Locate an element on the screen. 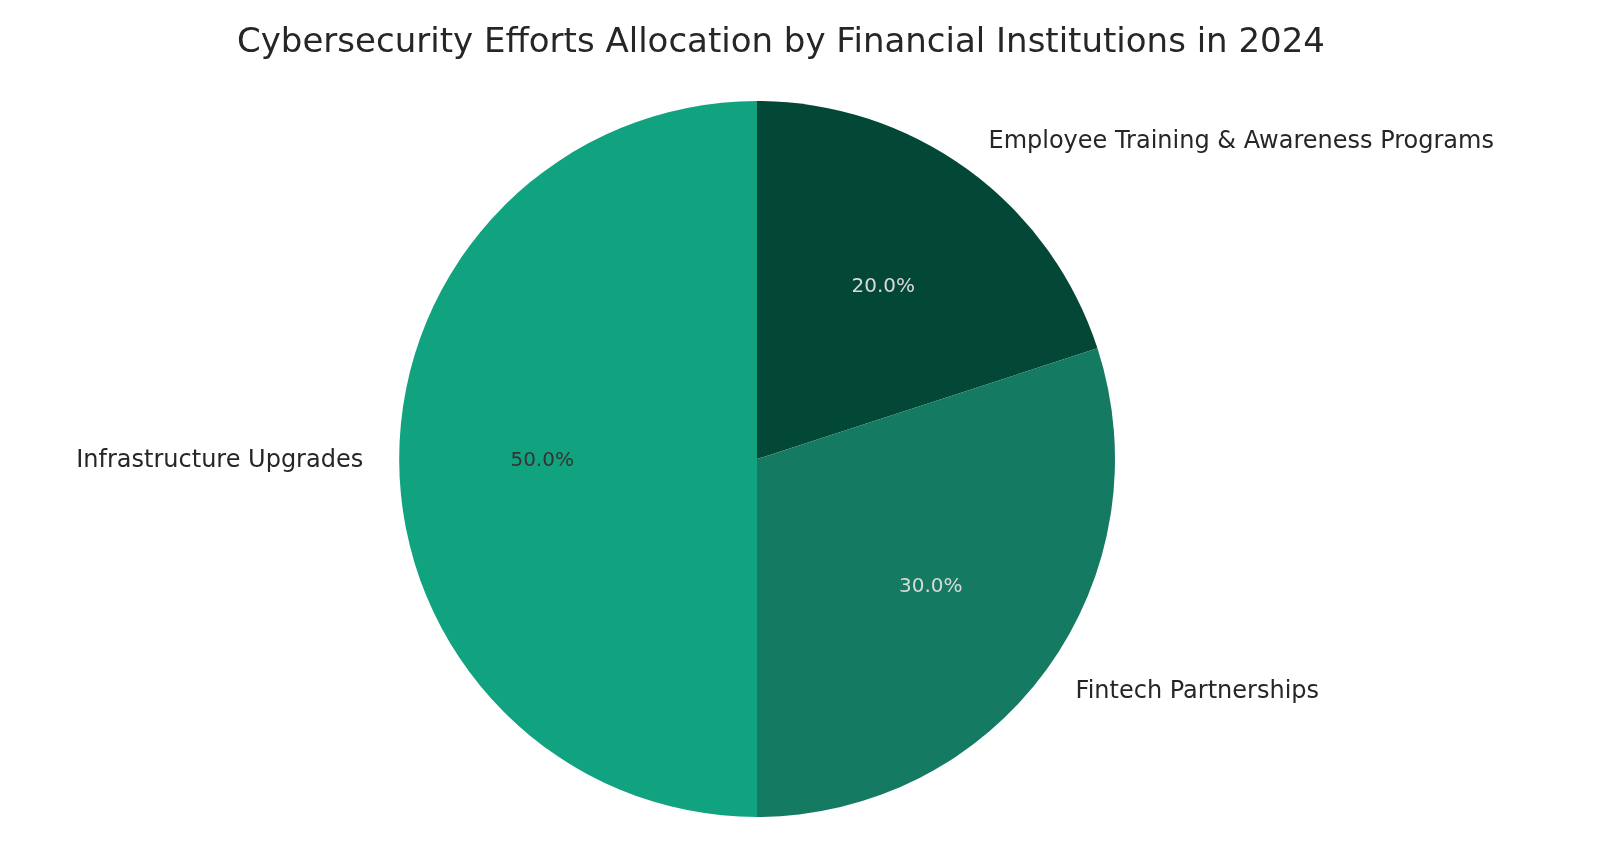  slice-label: Infrastructure Upgrades is located at coordinates (220, 459).